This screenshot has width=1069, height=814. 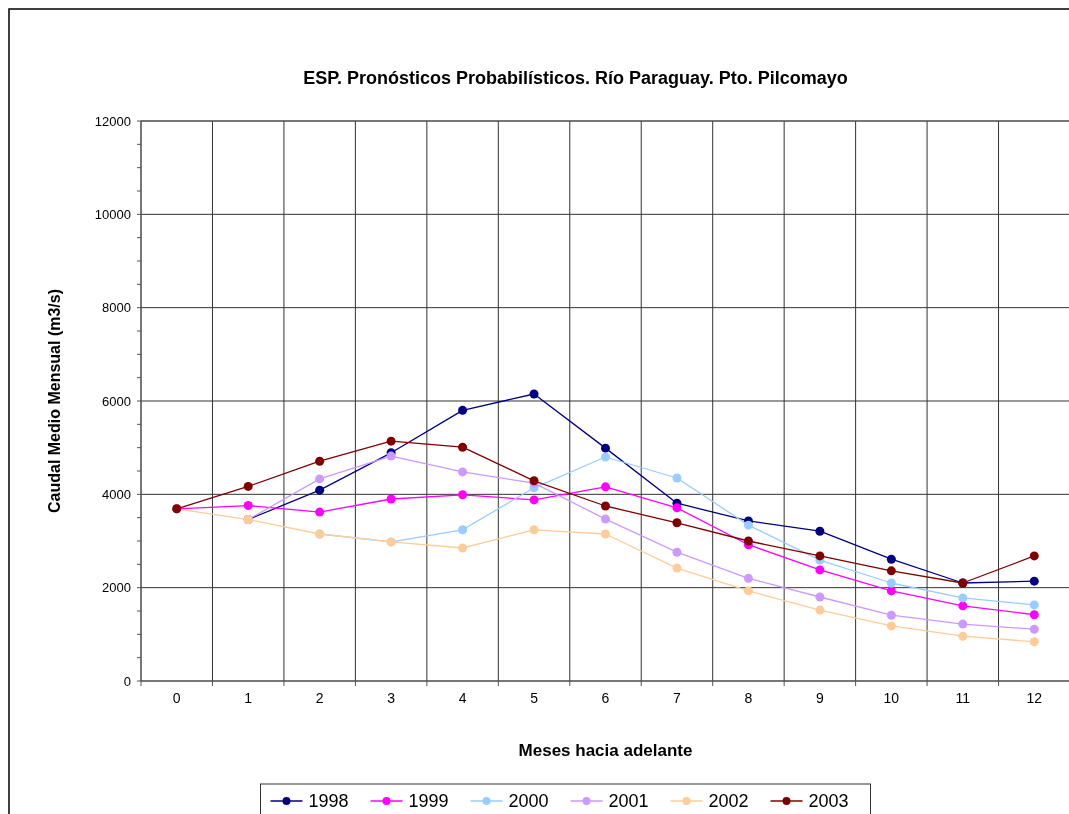 What do you see at coordinates (605, 750) in the screenshot?
I see `x-axis-title: Meses hacia adelante` at bounding box center [605, 750].